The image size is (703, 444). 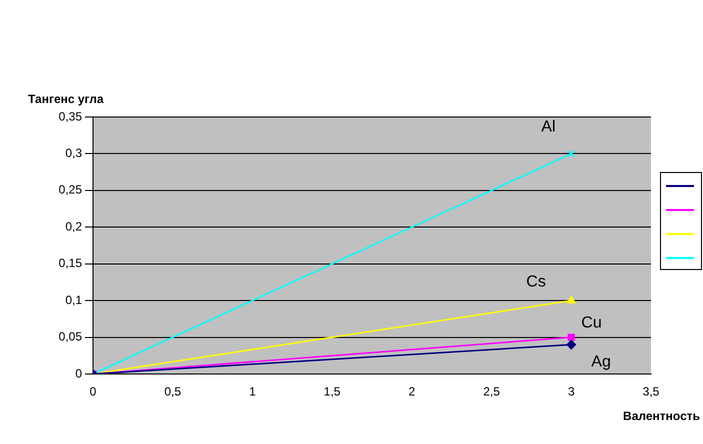 I want to click on x-tick-label: 2, so click(x=412, y=391).